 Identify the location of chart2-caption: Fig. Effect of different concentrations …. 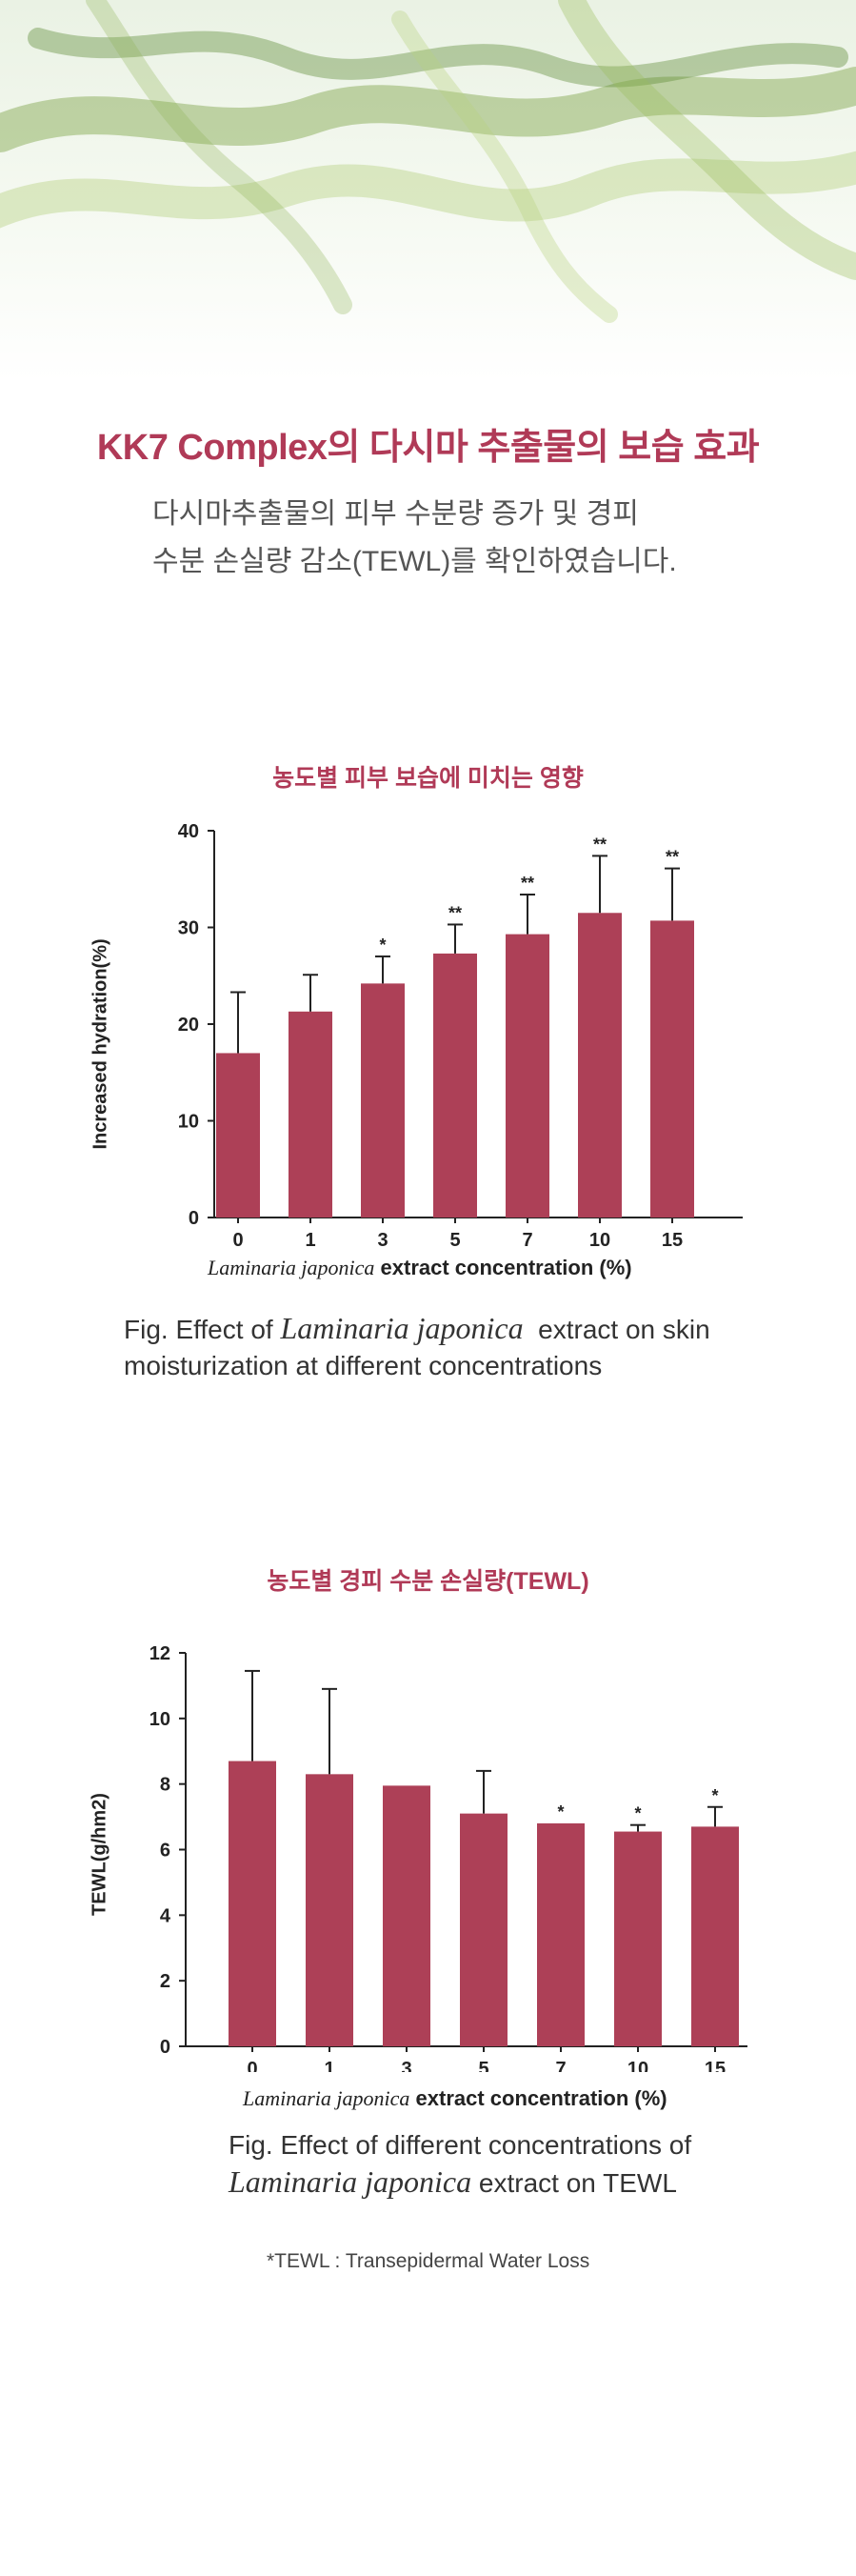
(460, 2164).